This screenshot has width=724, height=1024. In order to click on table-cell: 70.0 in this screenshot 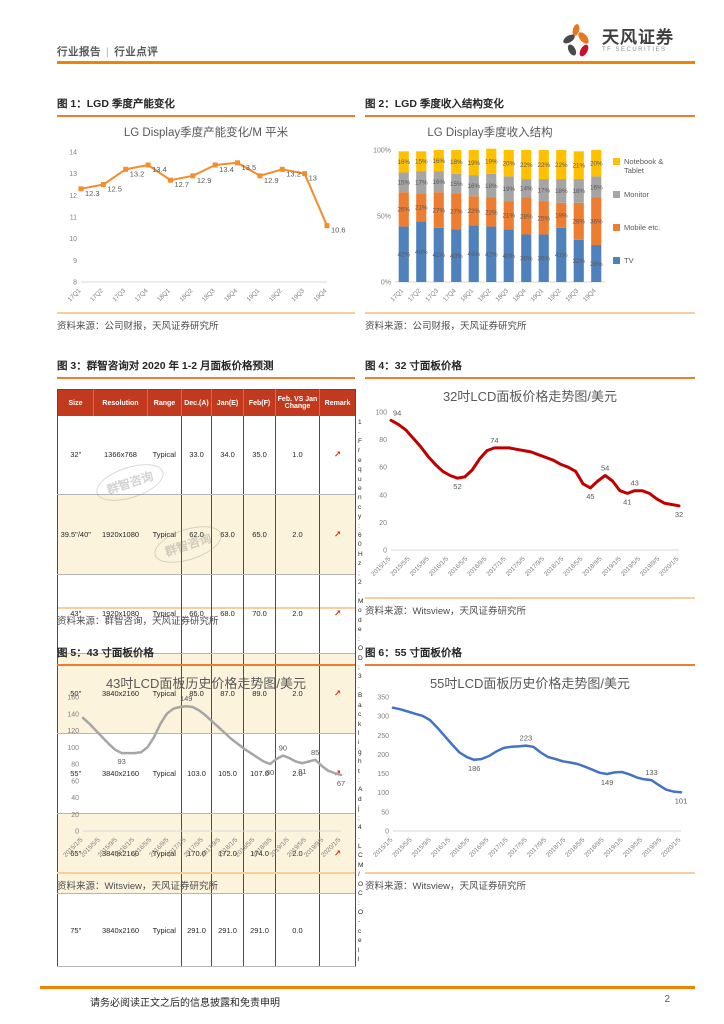, I will do `click(259, 614)`.